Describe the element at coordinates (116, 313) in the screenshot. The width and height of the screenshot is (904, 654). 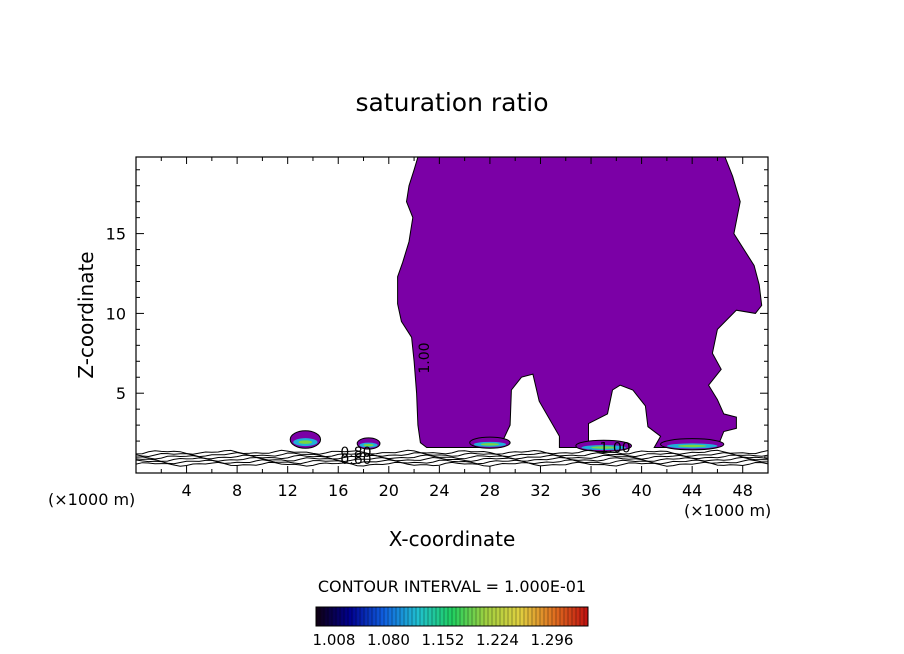
I see `y-tick-label-10: 10` at that location.